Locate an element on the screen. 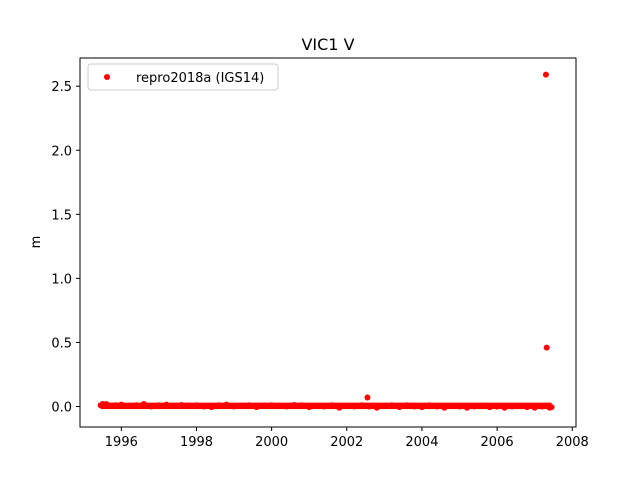 This screenshot has width=640, height=480. y-axis: 0.0 0.5 1.0 1.5 2.0 2.5 is located at coordinates (65, 248).